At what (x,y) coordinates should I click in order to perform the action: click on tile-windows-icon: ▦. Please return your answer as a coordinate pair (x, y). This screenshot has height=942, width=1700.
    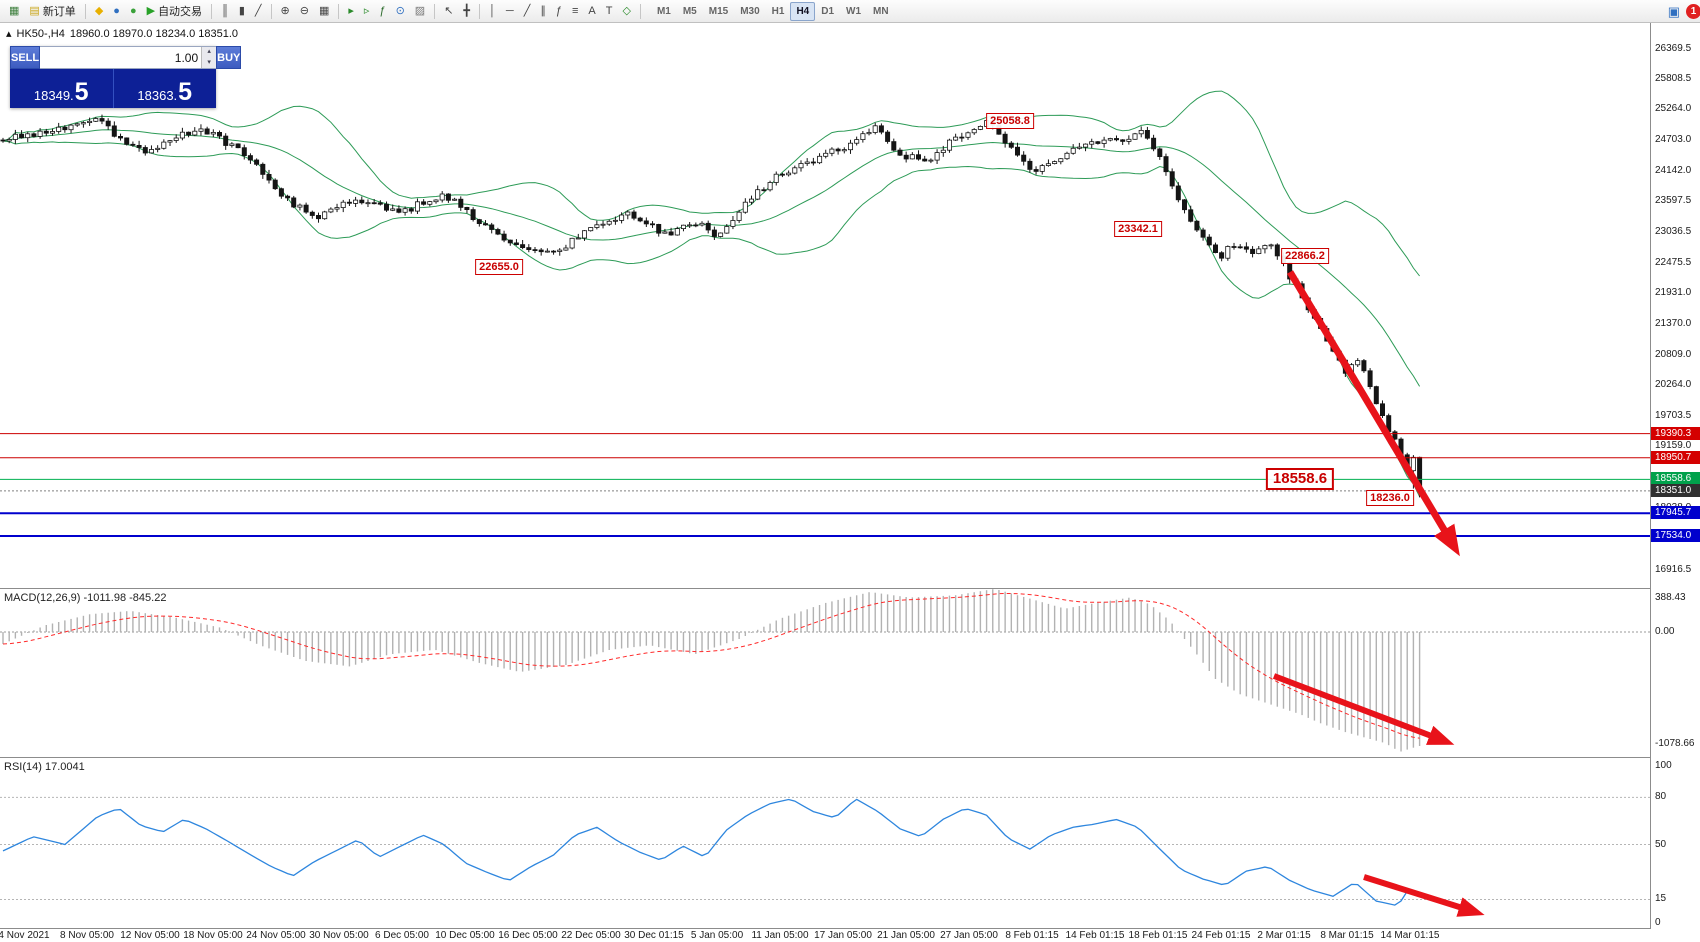
    Looking at the image, I should click on (324, 10).